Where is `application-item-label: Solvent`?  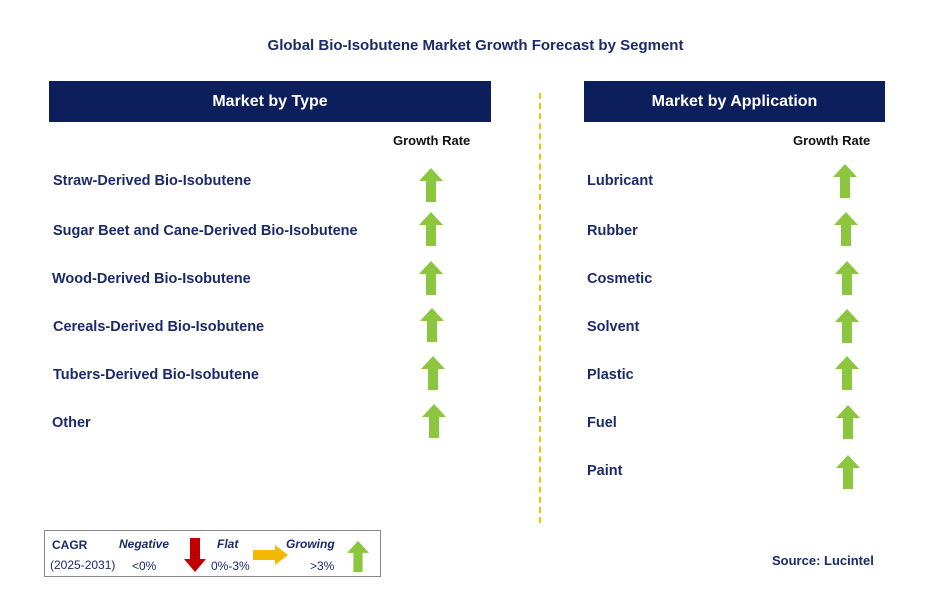
application-item-label: Solvent is located at coordinates (613, 327).